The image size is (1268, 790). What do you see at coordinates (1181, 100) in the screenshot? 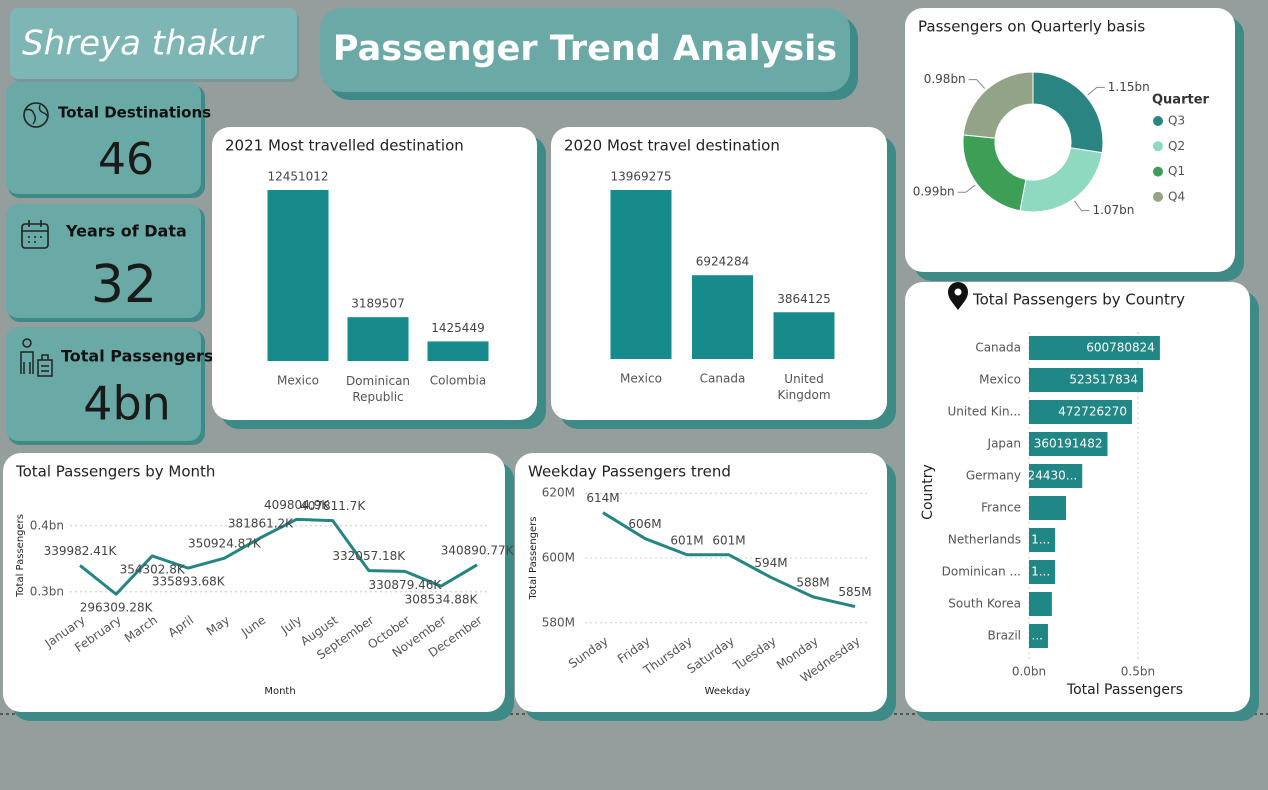
I see `legend-title: Quarter` at bounding box center [1181, 100].